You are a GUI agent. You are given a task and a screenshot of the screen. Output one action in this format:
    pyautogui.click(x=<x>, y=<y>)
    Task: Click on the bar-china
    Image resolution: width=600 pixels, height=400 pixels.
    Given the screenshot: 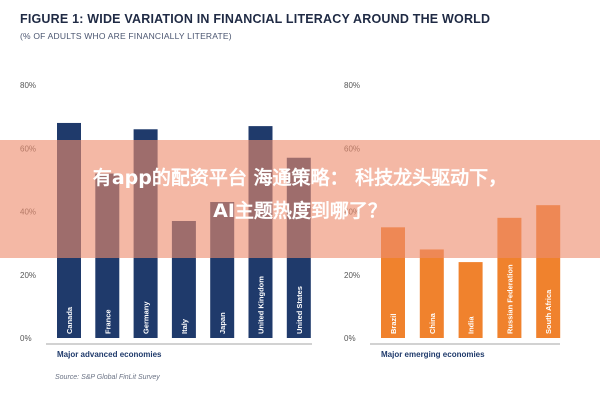 What is the action you would take?
    pyautogui.click(x=431, y=293)
    